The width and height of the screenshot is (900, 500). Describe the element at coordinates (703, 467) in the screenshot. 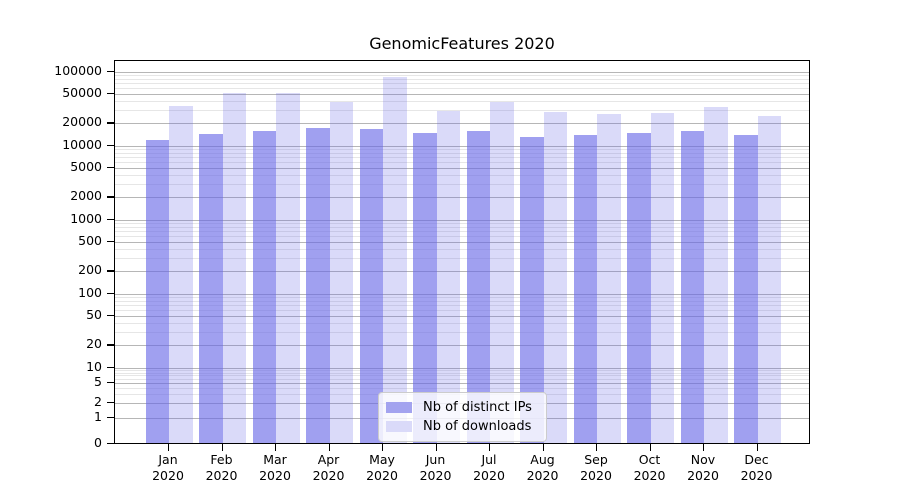

I see `x-tick-label: Nov 2020` at that location.